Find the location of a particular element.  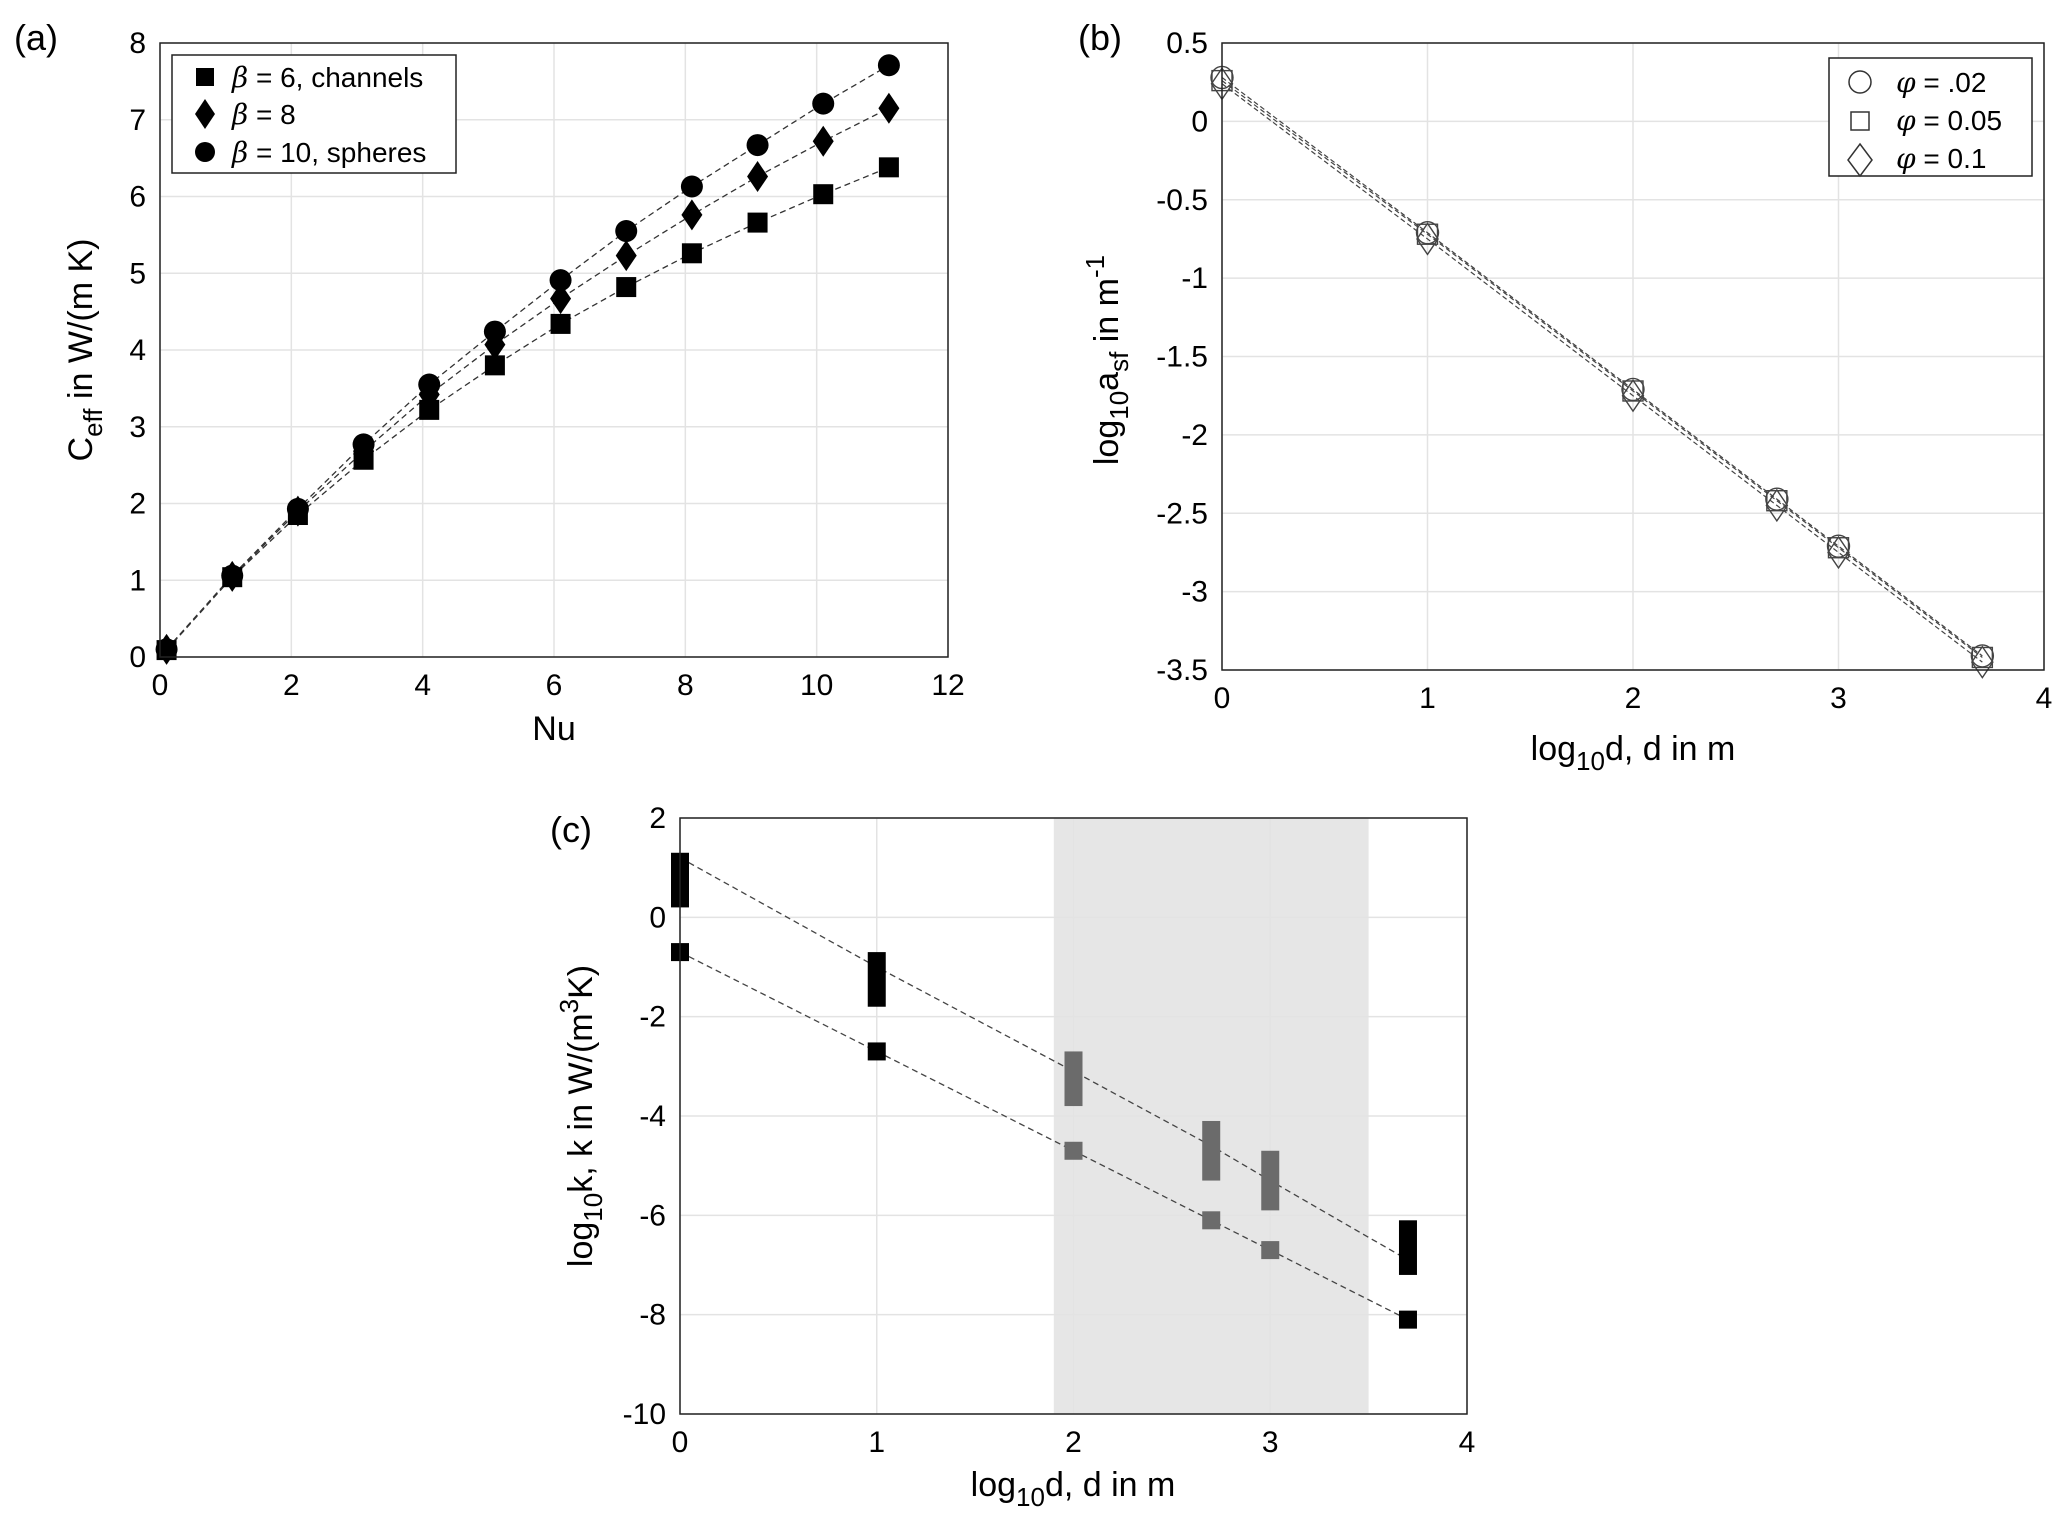

y-tick-label: -1 is located at coordinates (1194, 278).